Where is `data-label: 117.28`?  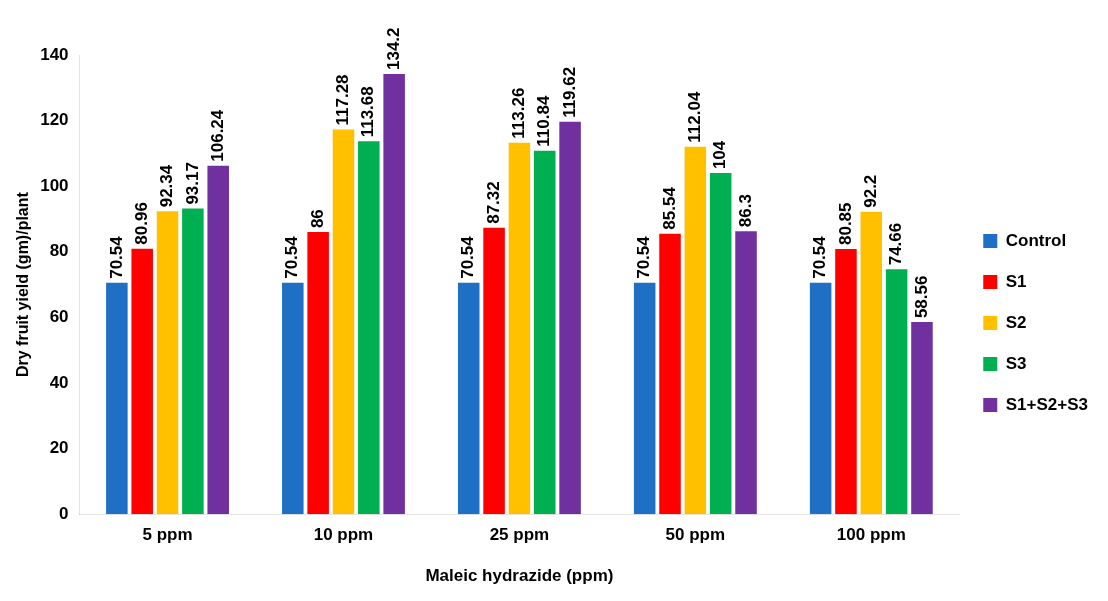 data-label: 117.28 is located at coordinates (343, 100).